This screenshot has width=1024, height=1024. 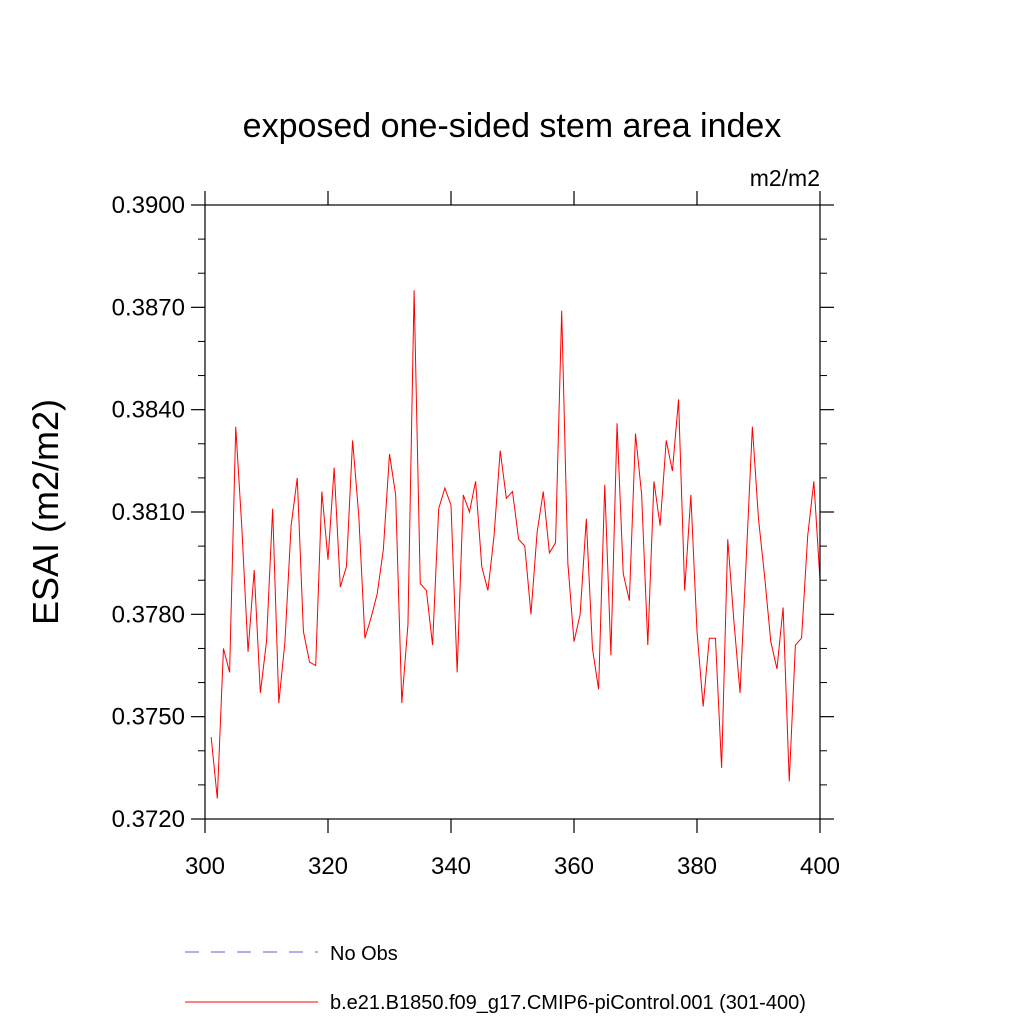 What do you see at coordinates (148, 410) in the screenshot?
I see `y-tick-label: 0.3840` at bounding box center [148, 410].